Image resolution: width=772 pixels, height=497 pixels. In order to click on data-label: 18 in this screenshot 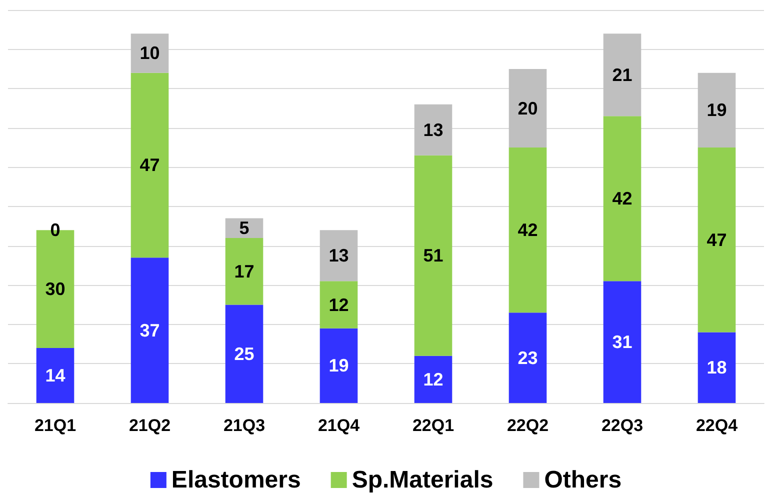, I will do `click(716, 368)`.